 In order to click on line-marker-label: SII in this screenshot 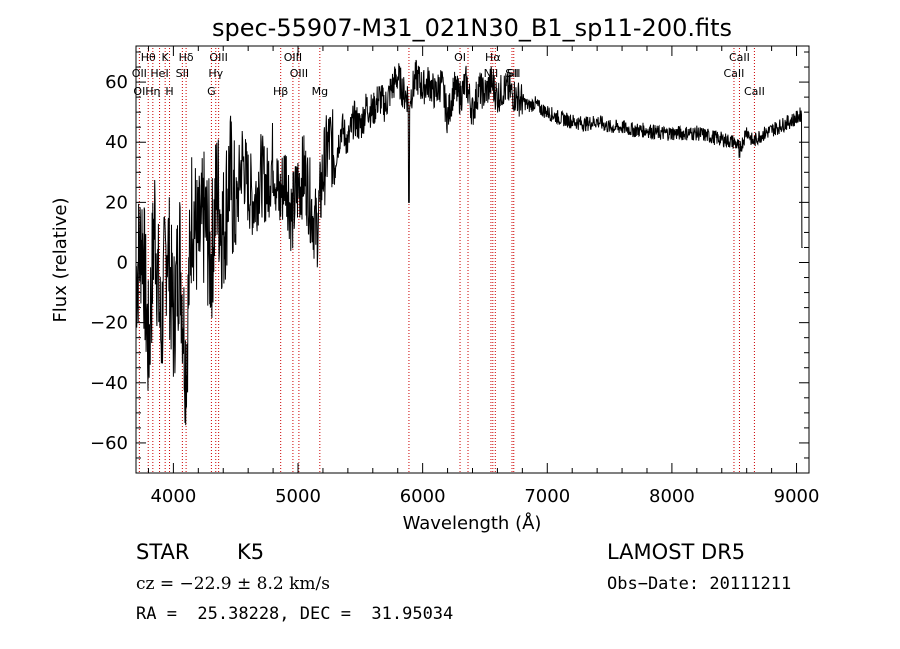, I will do `click(182, 73)`.